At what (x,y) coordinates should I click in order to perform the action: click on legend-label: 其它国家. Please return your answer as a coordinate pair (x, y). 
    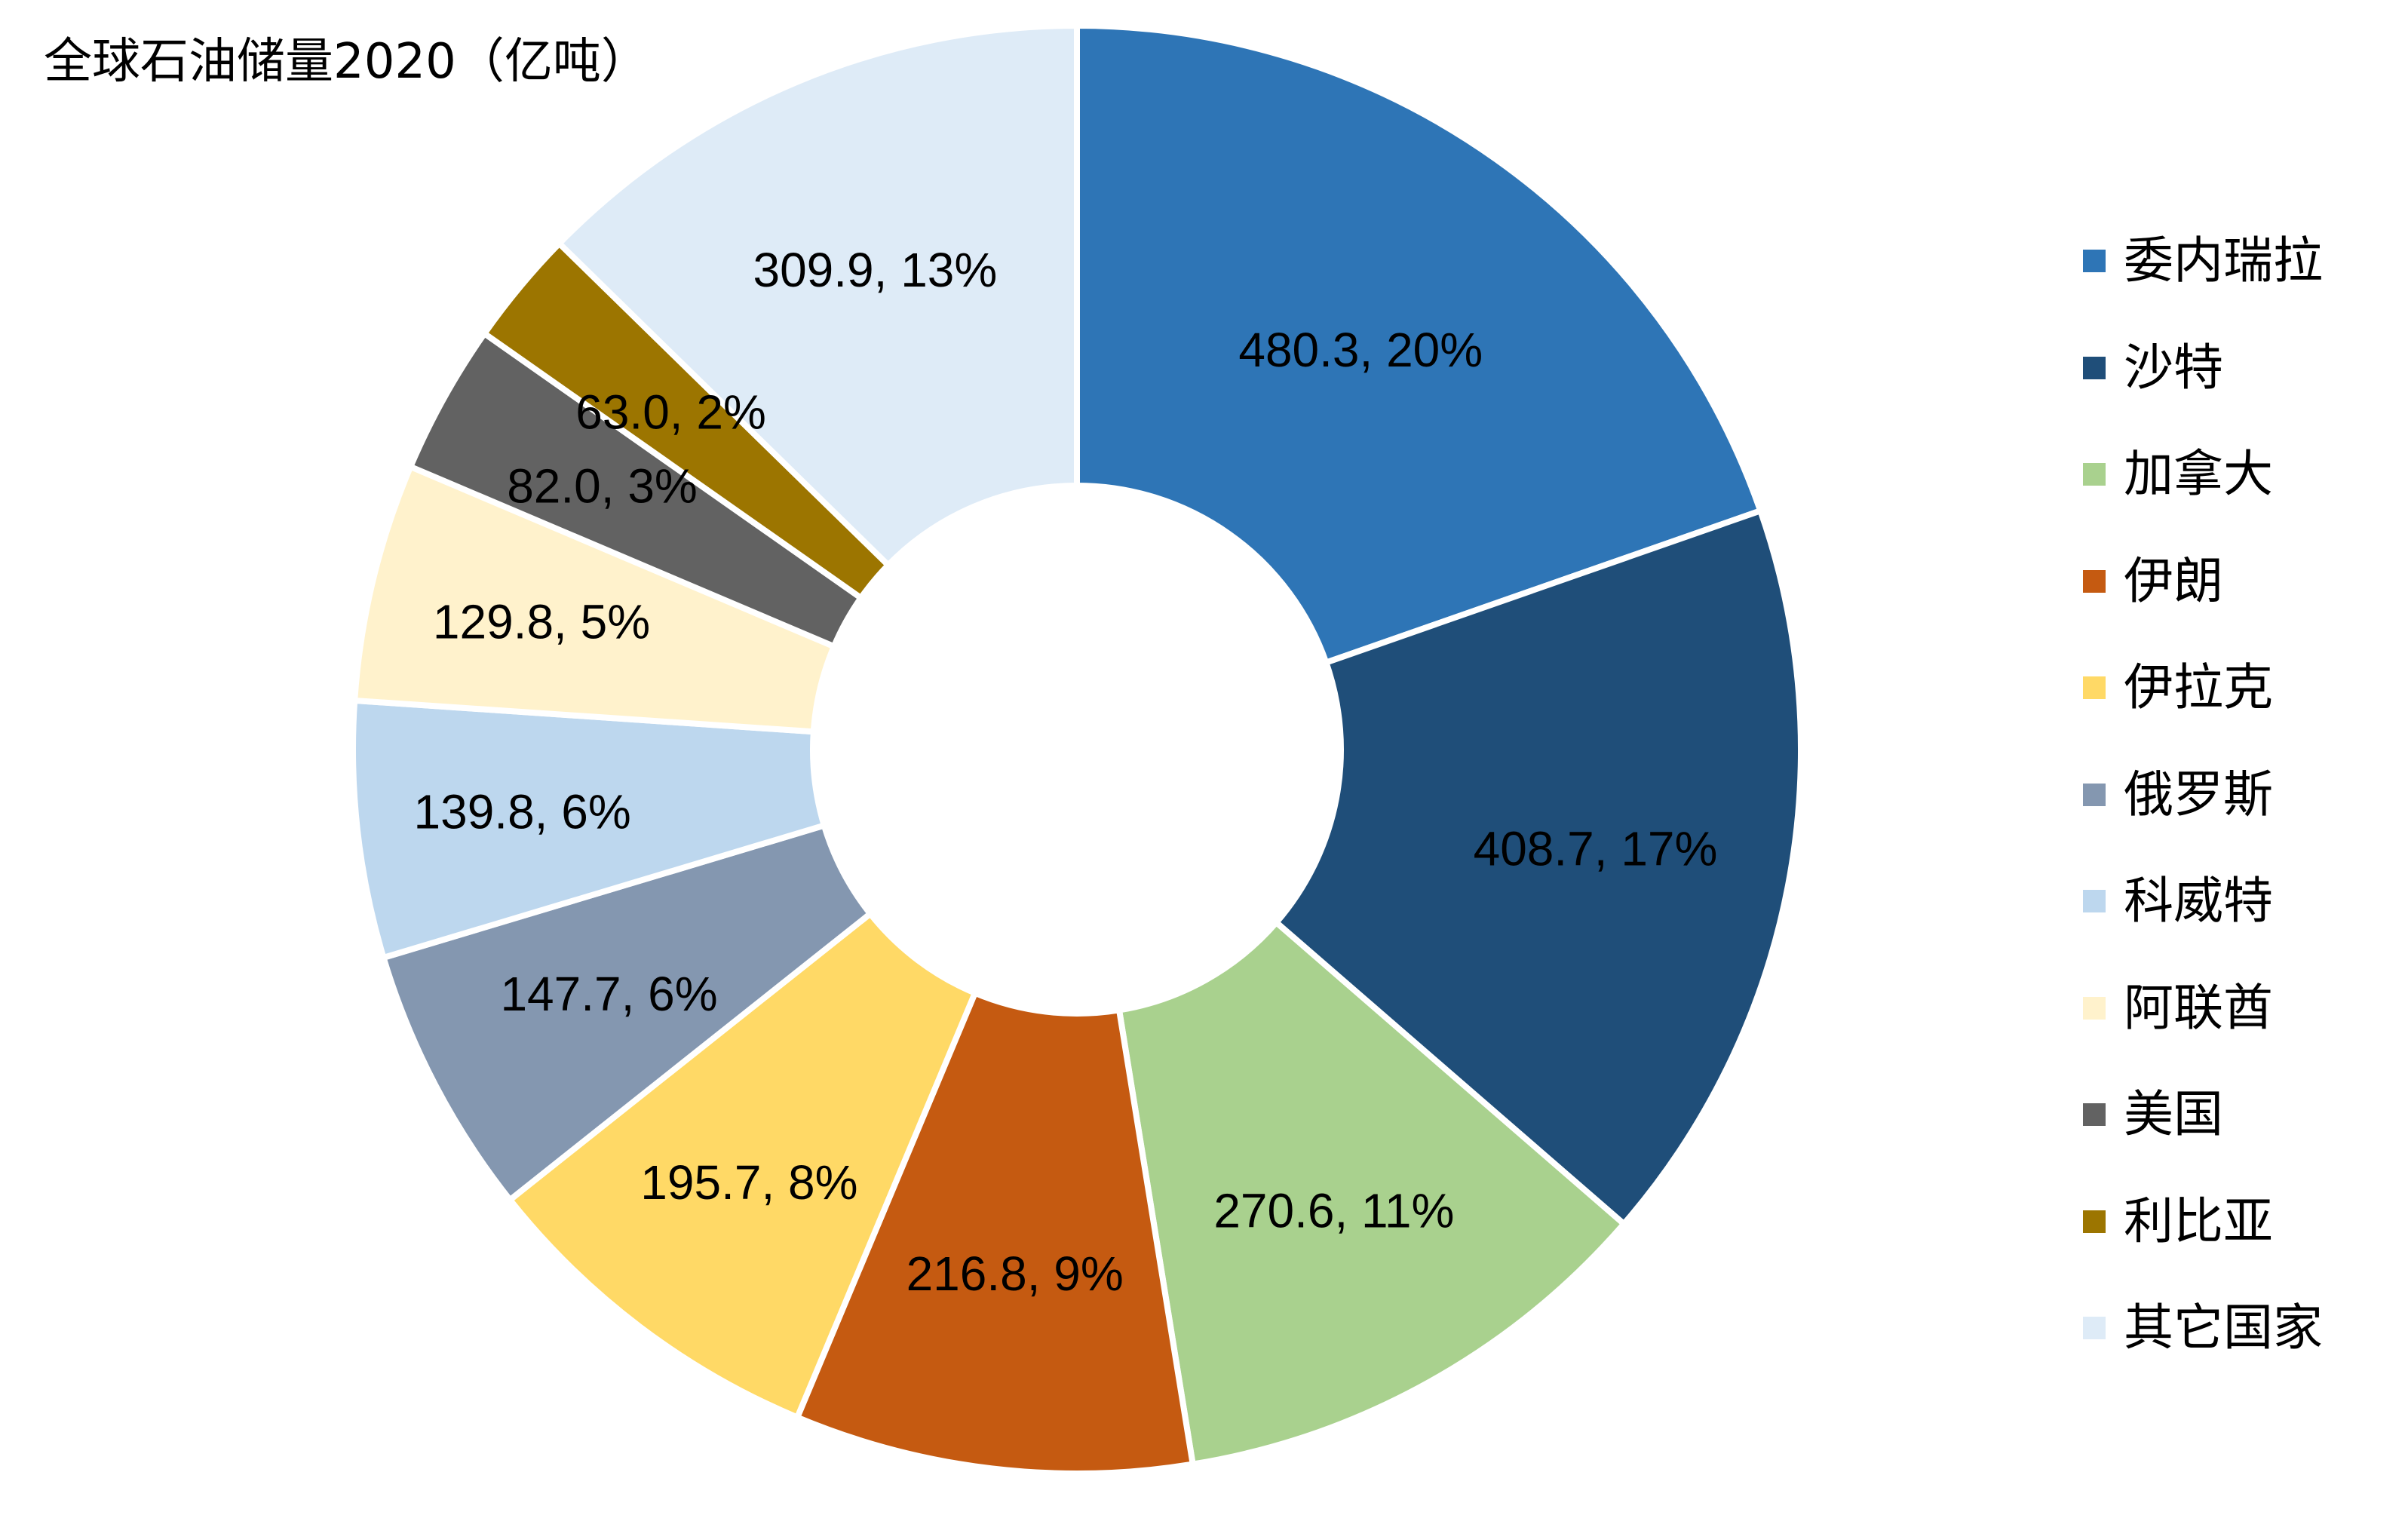
    Looking at the image, I should click on (2223, 1328).